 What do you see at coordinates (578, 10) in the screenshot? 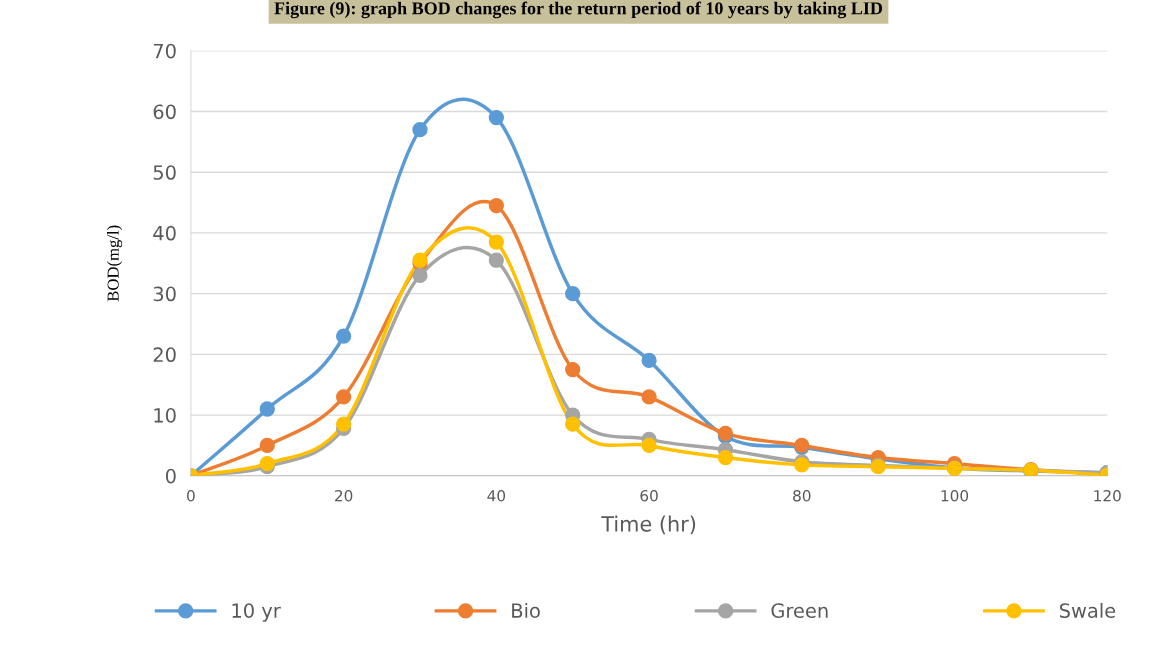
I see `chart-title: Figure (9): graph BOD changes for the return period of 10 years by taking LID` at bounding box center [578, 10].